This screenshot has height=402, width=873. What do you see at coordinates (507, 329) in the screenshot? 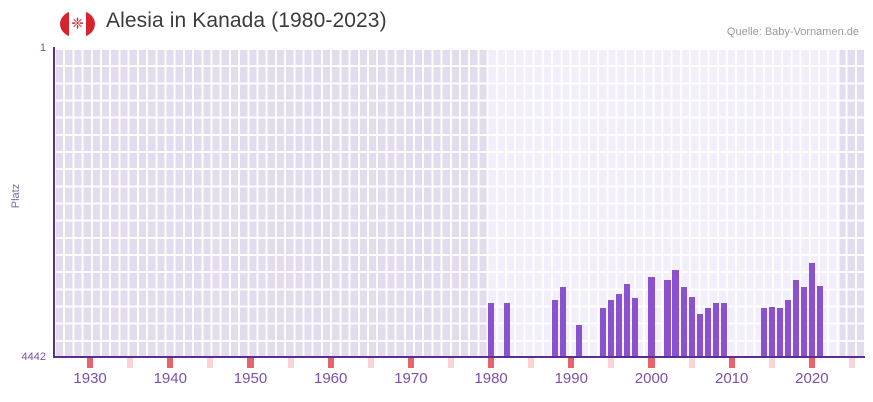
I see `bar-1982` at bounding box center [507, 329].